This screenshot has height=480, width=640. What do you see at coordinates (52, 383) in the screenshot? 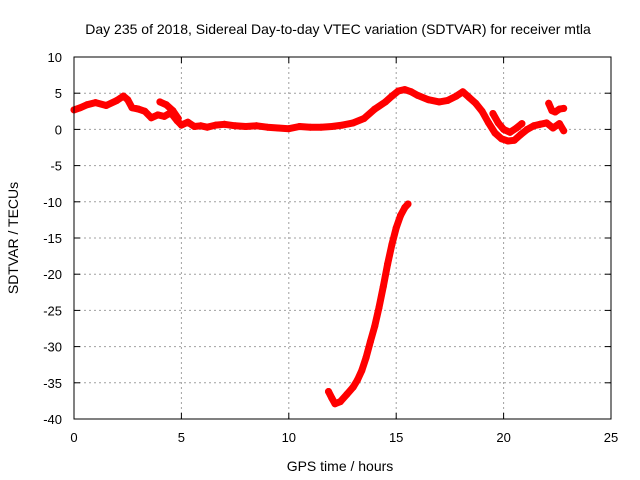
I see `y-tick-label: -35` at bounding box center [52, 383].